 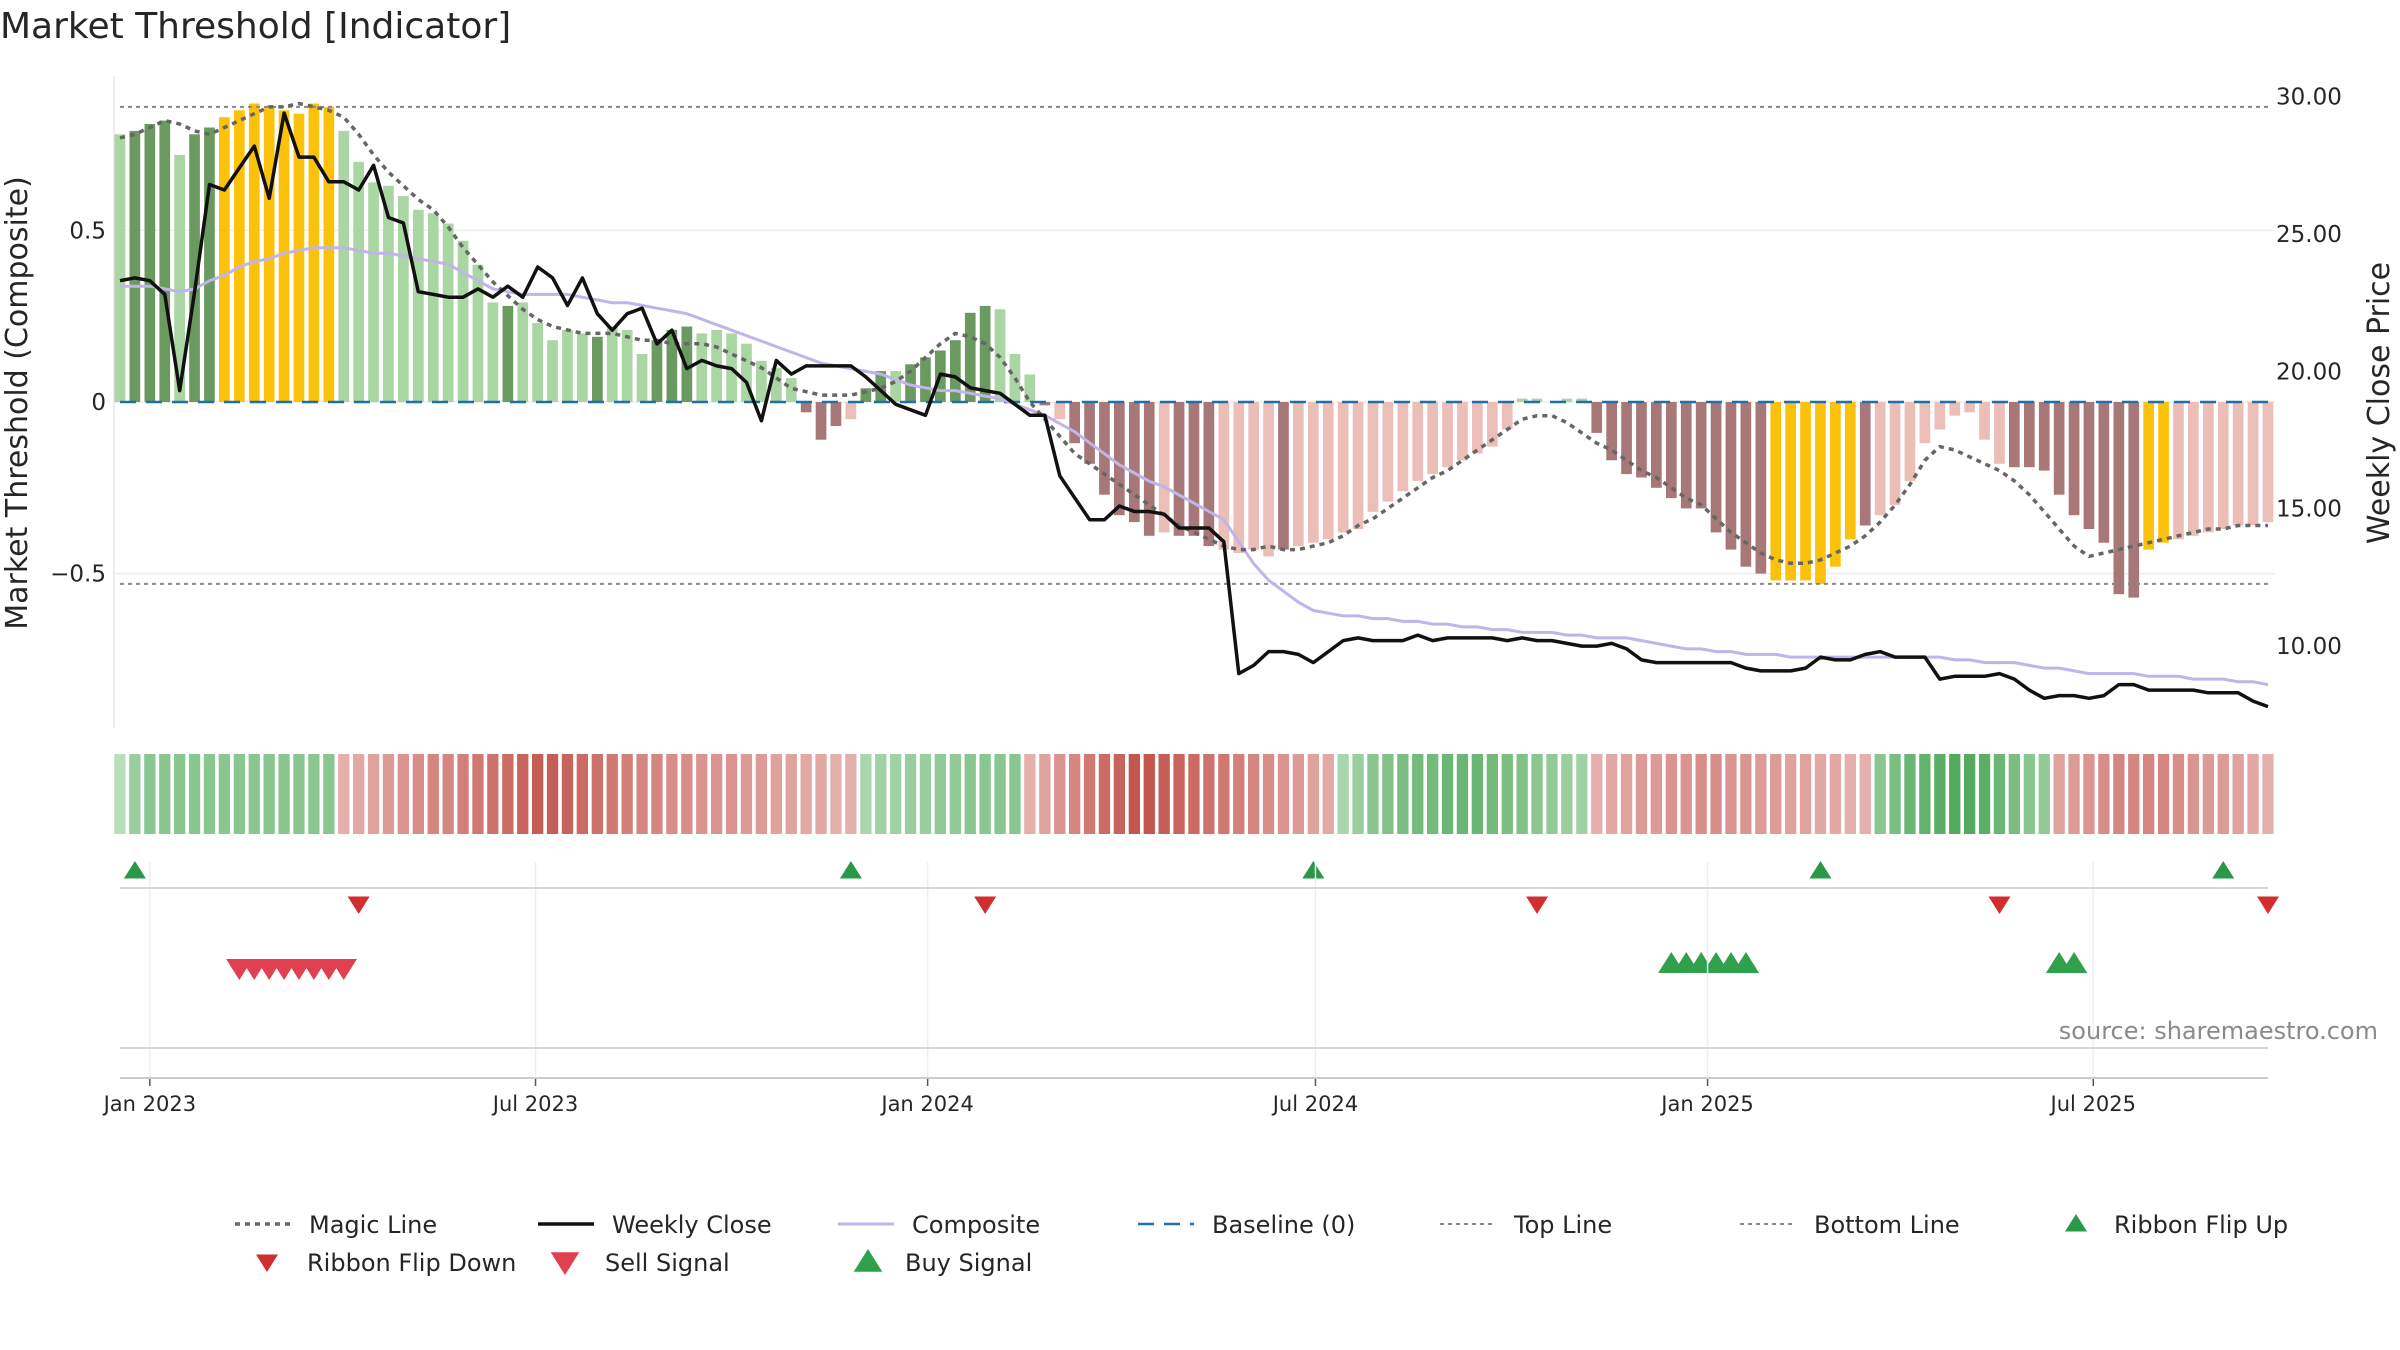 What do you see at coordinates (1562, 1225) in the screenshot?
I see `legend-label: Top Line` at bounding box center [1562, 1225].